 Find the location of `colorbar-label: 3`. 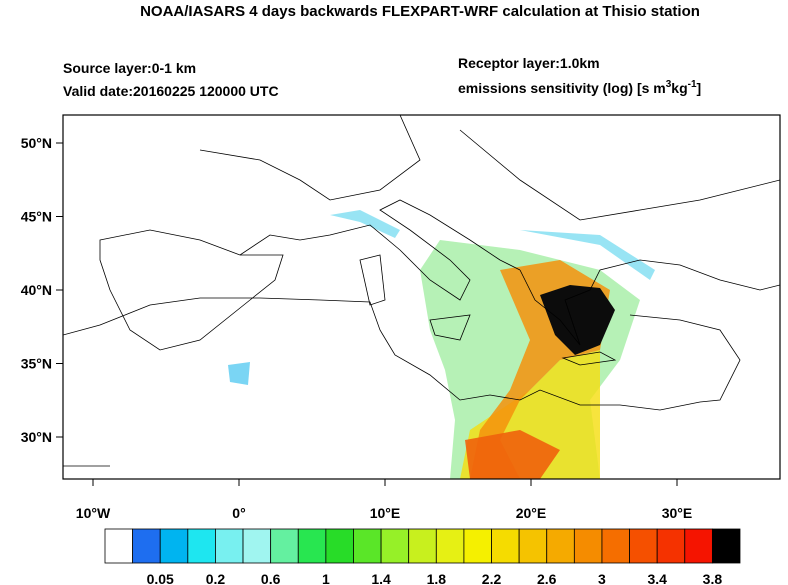

colorbar-label: 3 is located at coordinates (602, 578).